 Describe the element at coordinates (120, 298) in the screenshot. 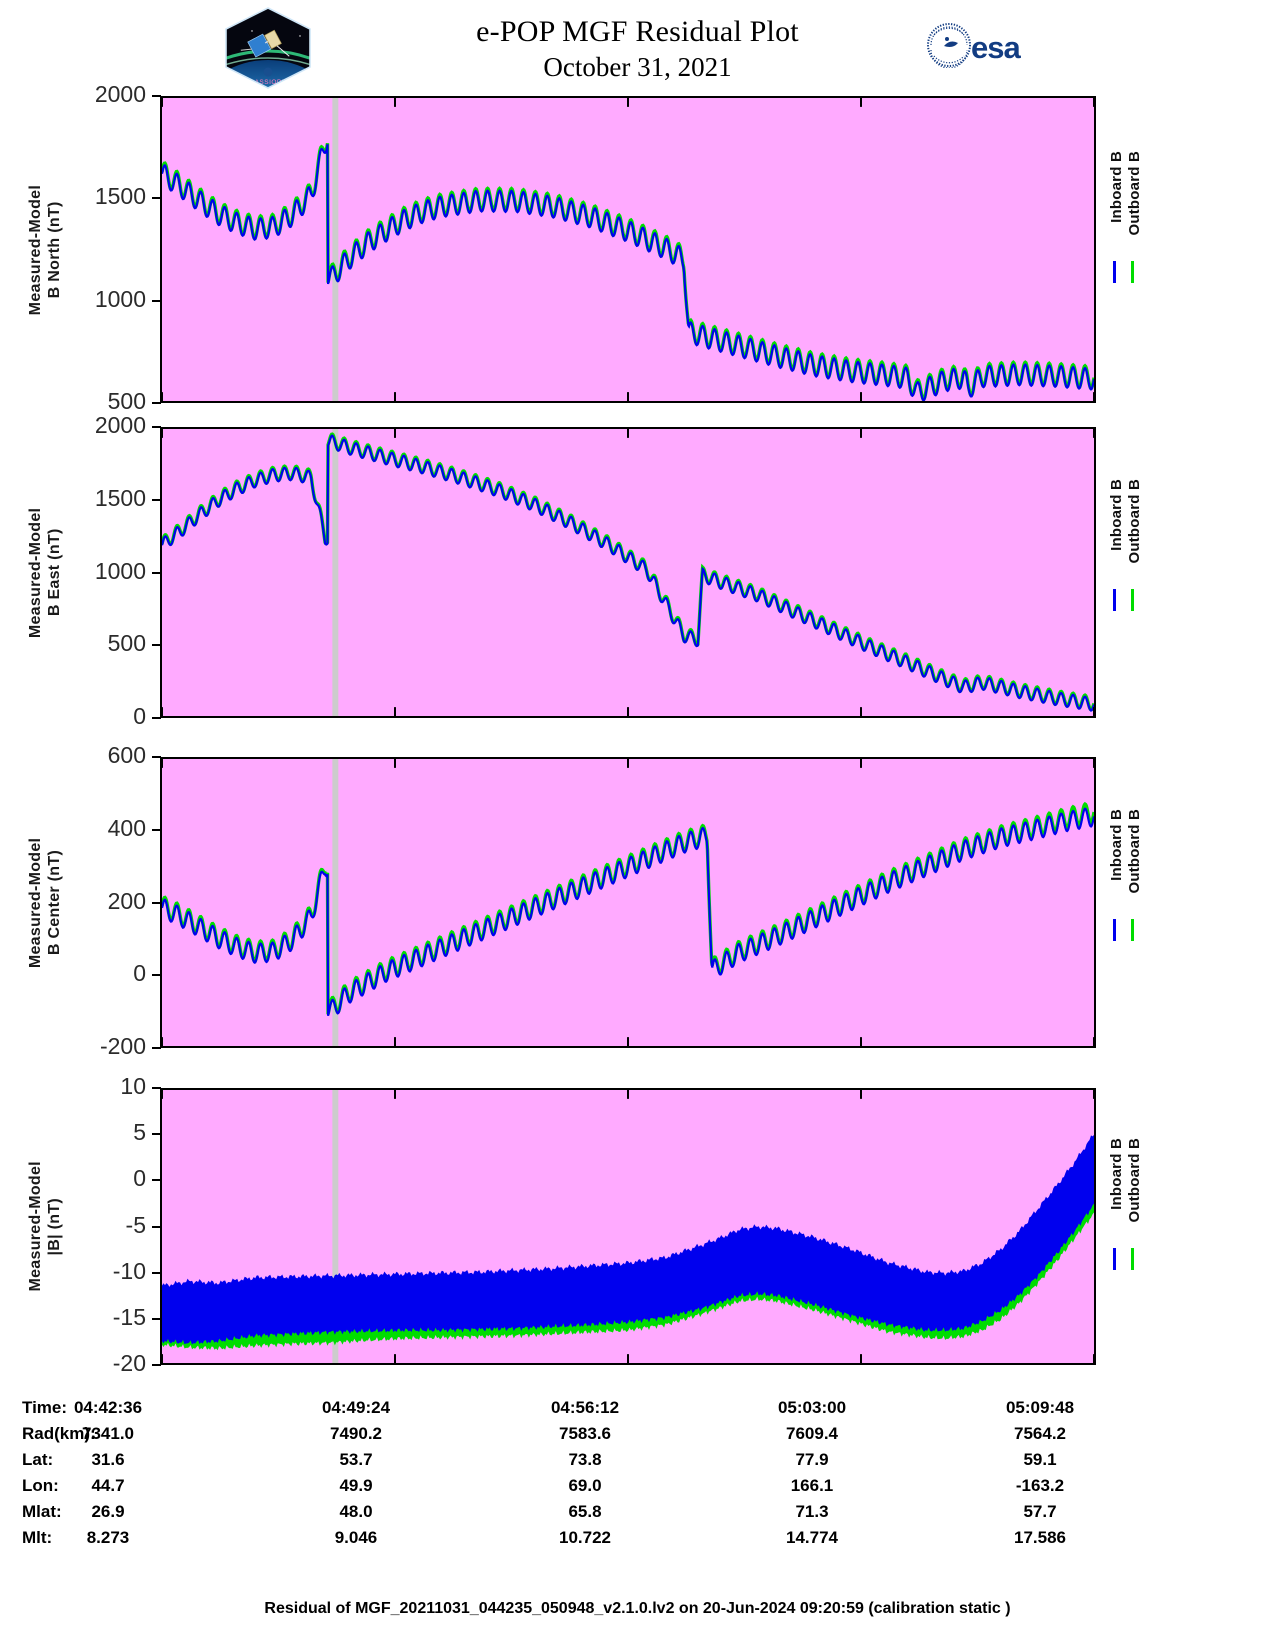

I see `ytick-label-b-north-1000: 1000` at that location.